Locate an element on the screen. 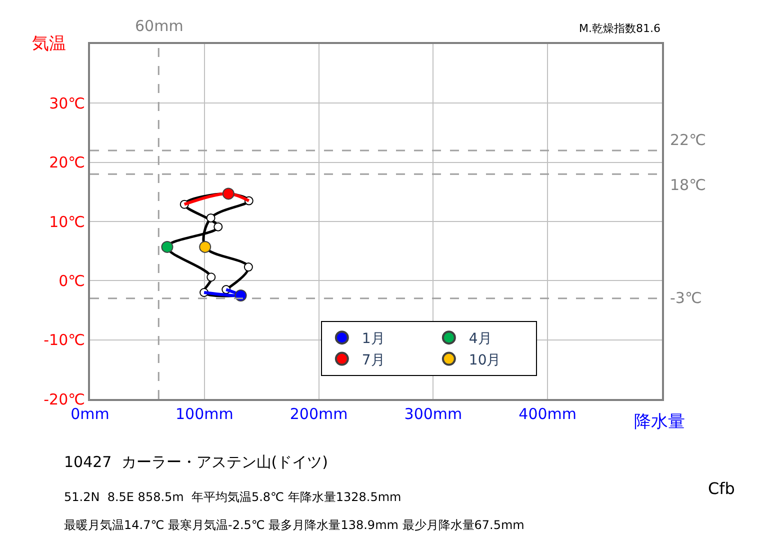 Image resolution: width=763 pixels, height=545 pixels. x-axis-title: 降水量 is located at coordinates (659, 422).